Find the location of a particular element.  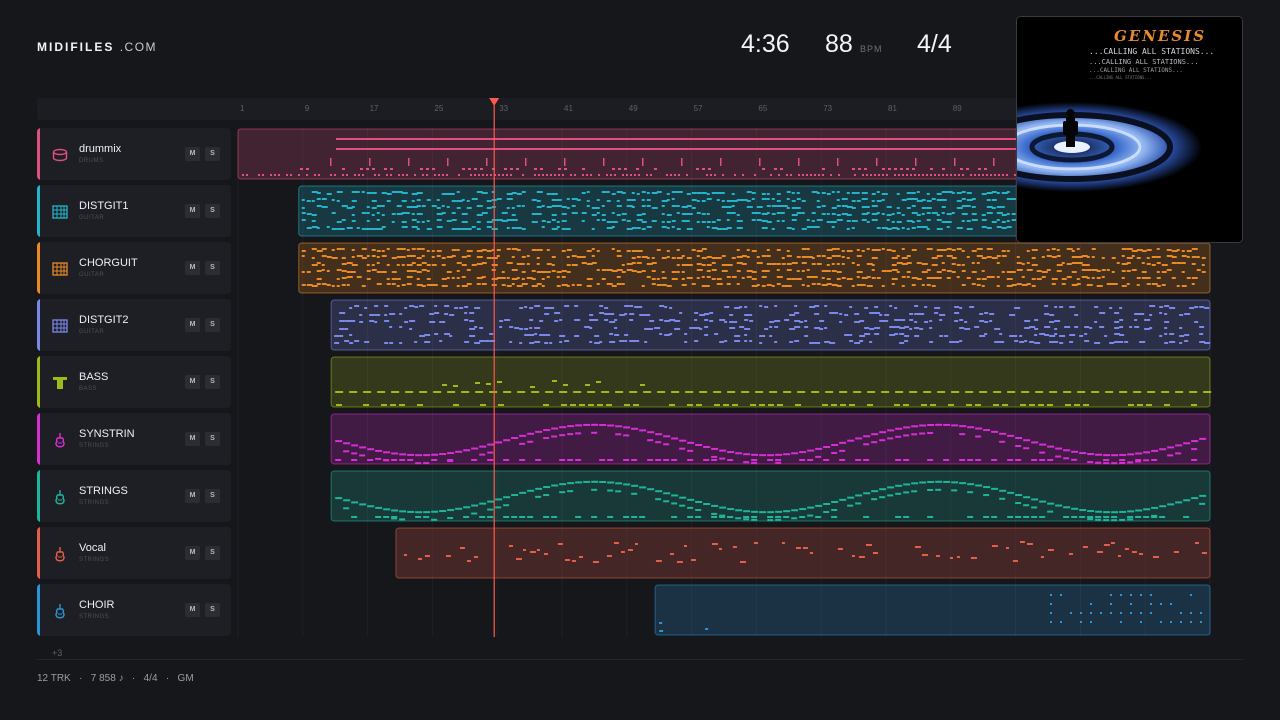

track-header-chorguit: CHORGUIT GUITAR M S is located at coordinates (134, 268).